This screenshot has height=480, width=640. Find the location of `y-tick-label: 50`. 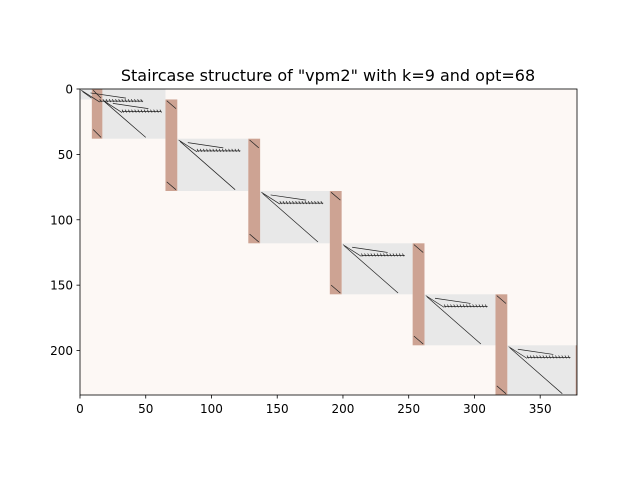

y-tick-label: 50 is located at coordinates (65, 155).